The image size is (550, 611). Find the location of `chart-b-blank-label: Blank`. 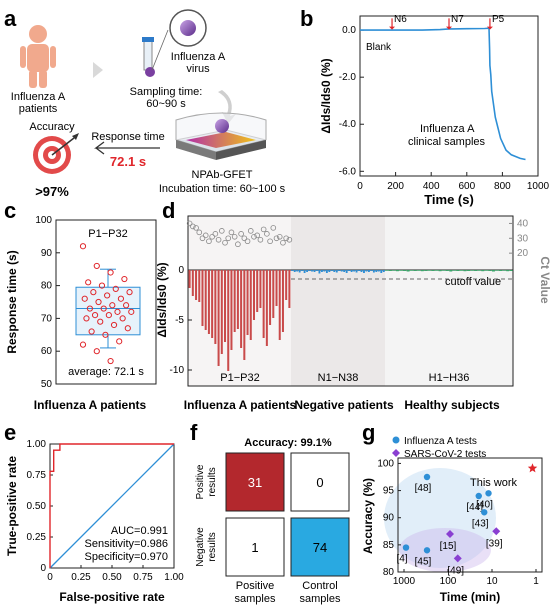

chart-b-blank-label: Blank is located at coordinates (379, 47).